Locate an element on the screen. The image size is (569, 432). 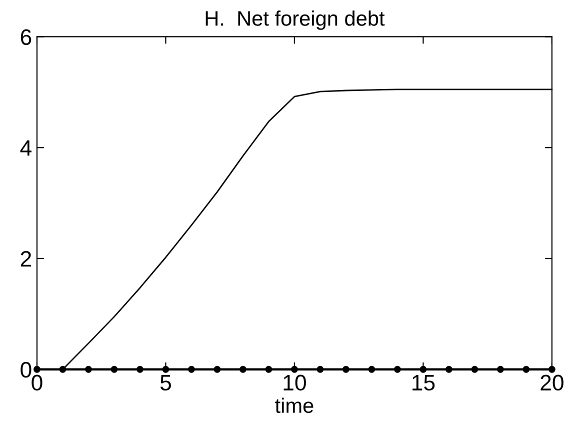
x-tick-label: 5 is located at coordinates (165, 383).